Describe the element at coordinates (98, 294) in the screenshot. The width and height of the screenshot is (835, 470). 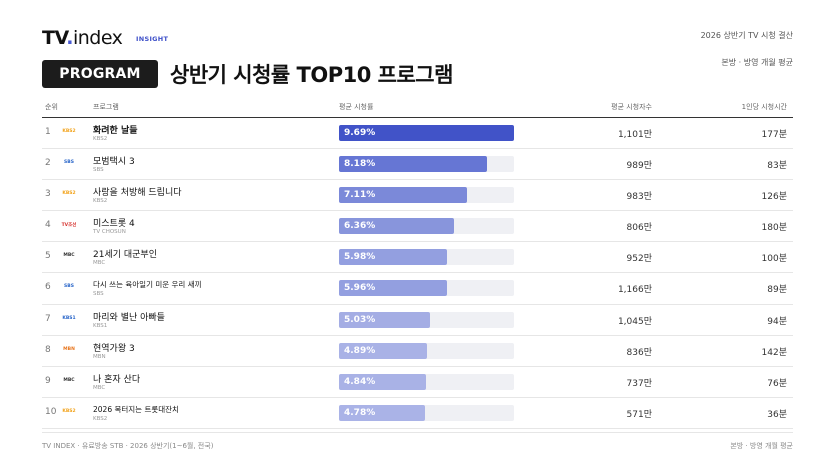
I see `channel-name: SBS` at that location.